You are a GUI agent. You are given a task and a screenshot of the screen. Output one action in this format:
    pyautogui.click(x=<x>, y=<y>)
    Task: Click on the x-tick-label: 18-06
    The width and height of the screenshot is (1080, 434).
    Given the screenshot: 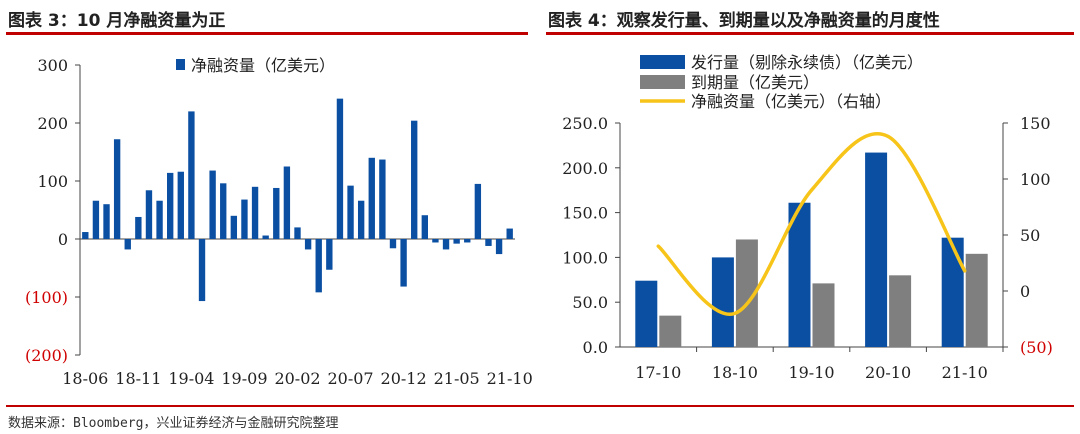 What is the action you would take?
    pyautogui.click(x=85, y=378)
    